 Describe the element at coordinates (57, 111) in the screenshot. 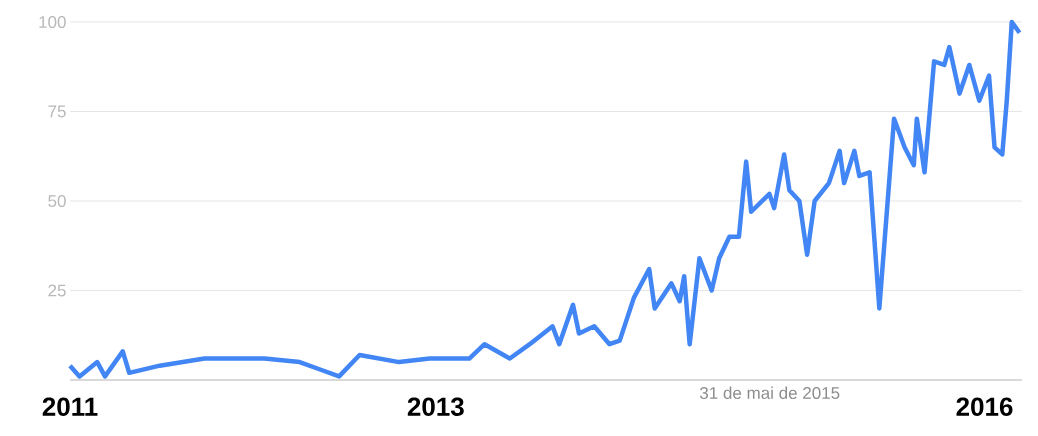

I see `y-tick-label: 75` at that location.